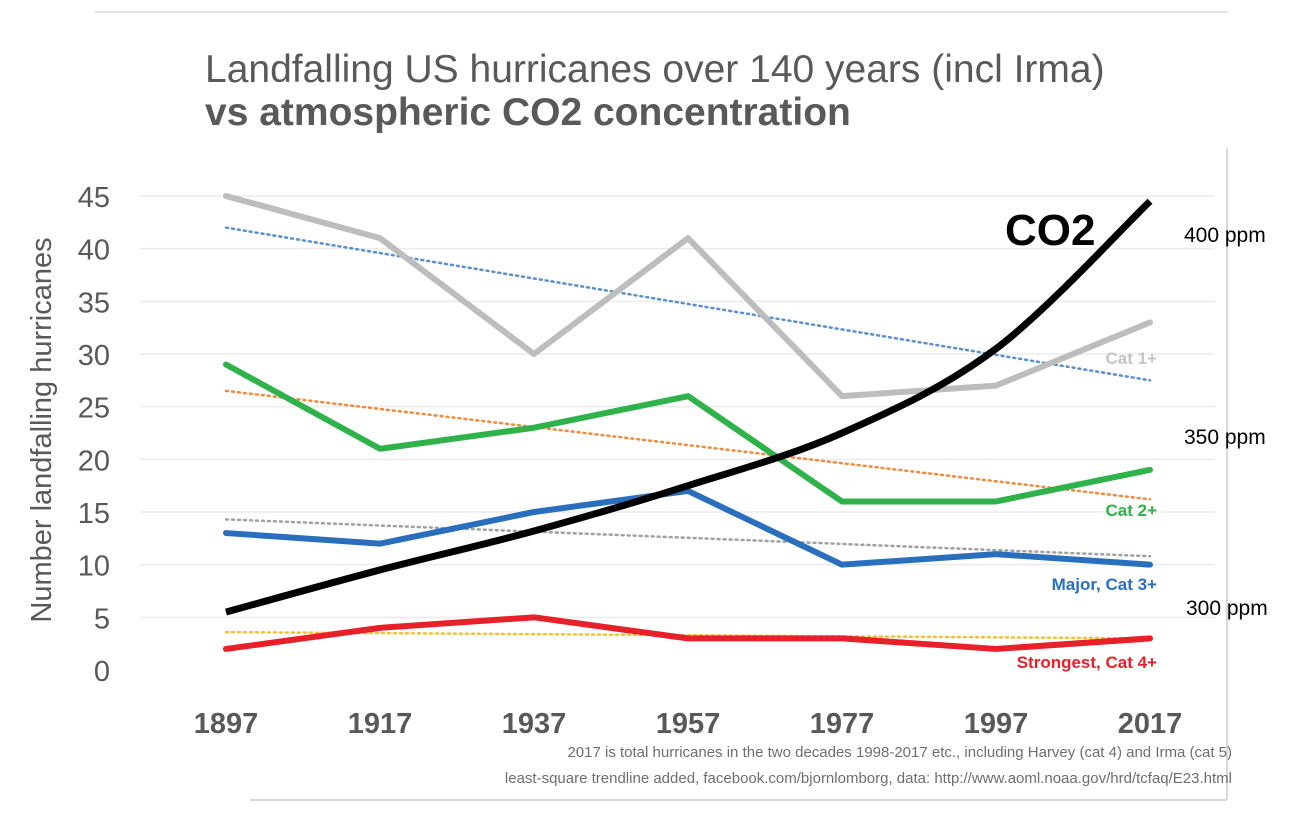 This screenshot has height=814, width=1309. Describe the element at coordinates (94, 251) in the screenshot. I see `y-tick-40: 40` at that location.